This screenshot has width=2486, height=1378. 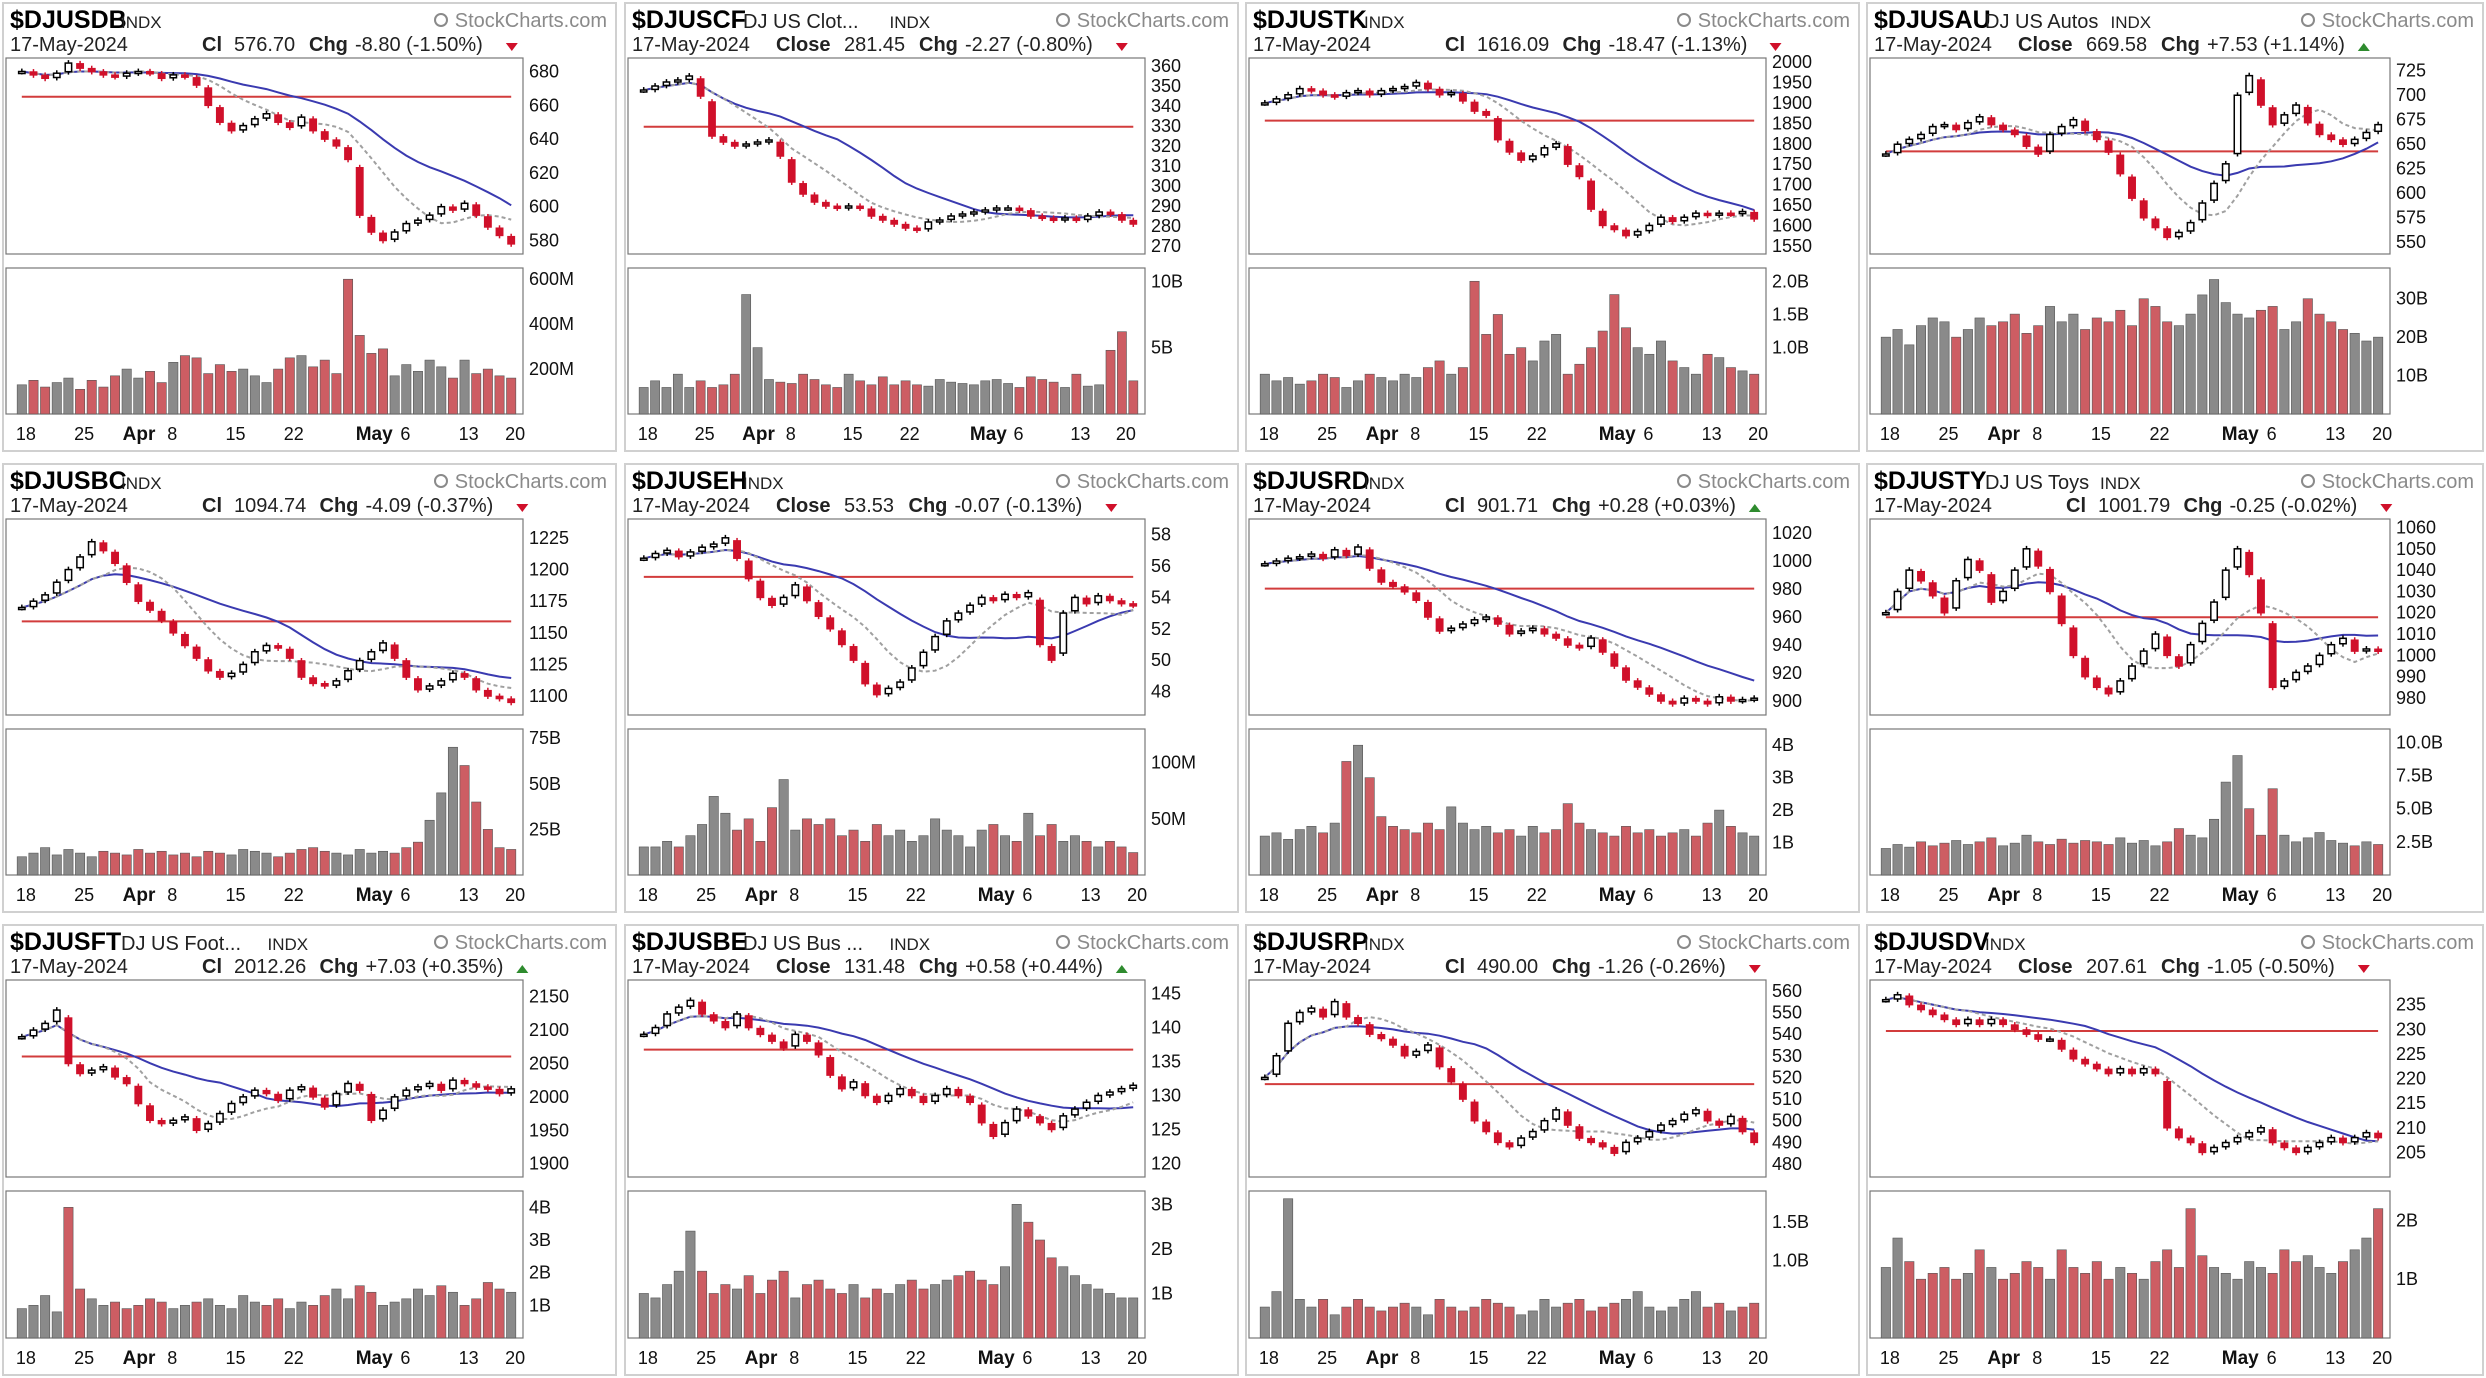 I want to click on y-tick-label: 1150, so click(x=548, y=633).